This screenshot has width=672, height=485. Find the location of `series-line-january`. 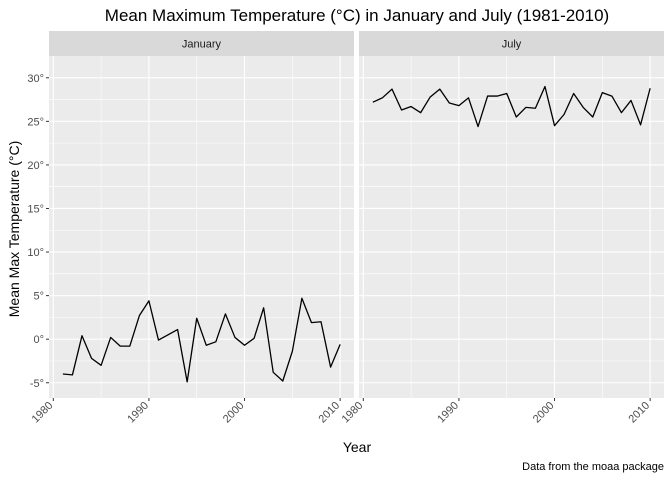

series-line-january is located at coordinates (201, 340).